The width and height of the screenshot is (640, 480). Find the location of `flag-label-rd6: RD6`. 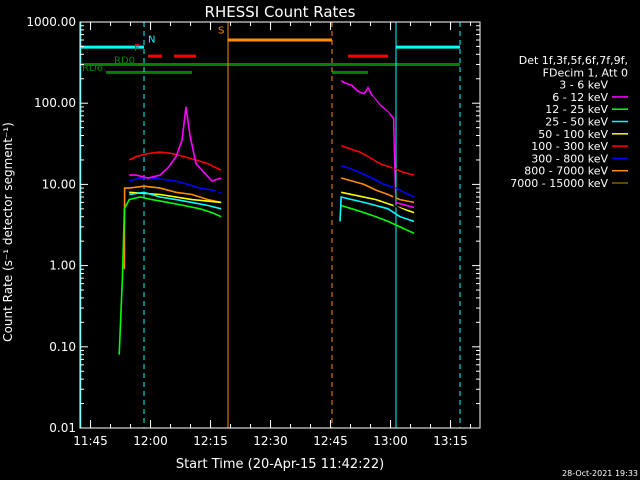

flag-label-rd6: RD6 is located at coordinates (92, 68).